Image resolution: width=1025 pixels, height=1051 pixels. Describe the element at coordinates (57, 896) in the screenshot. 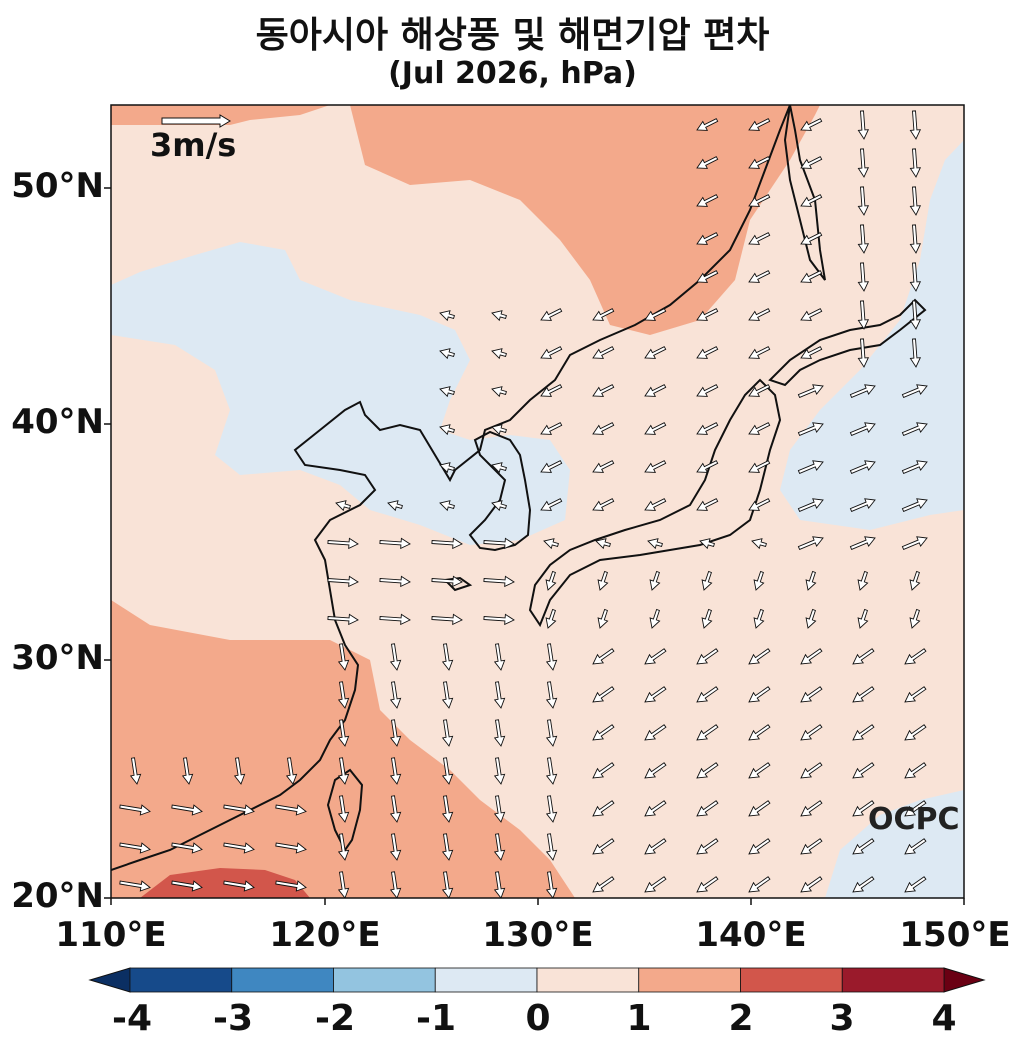

I see `lat-label-20: 20°N` at that location.